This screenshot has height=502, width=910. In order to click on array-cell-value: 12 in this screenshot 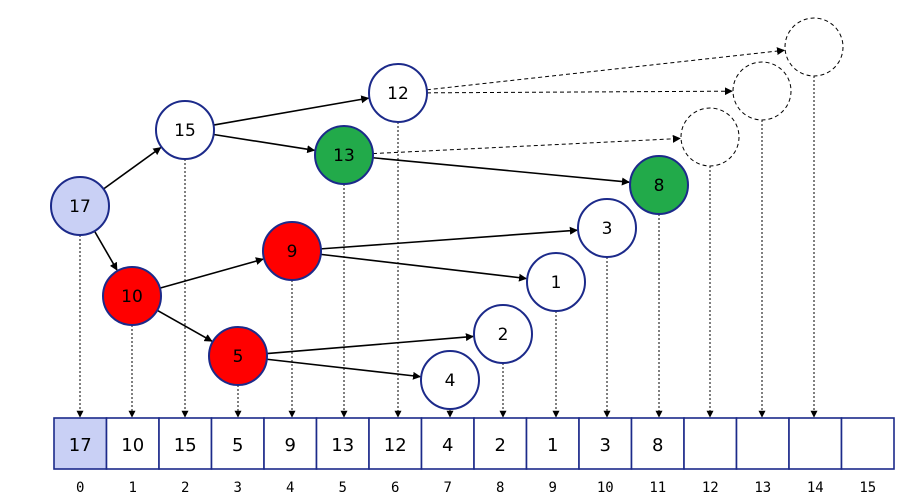, I will do `click(395, 445)`.